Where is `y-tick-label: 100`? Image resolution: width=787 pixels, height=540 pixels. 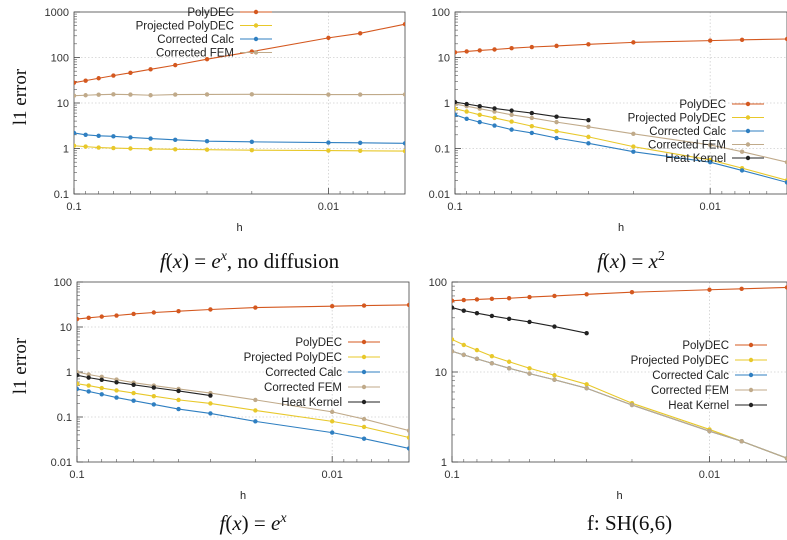
y-tick-label: 100 is located at coordinates (63, 283).